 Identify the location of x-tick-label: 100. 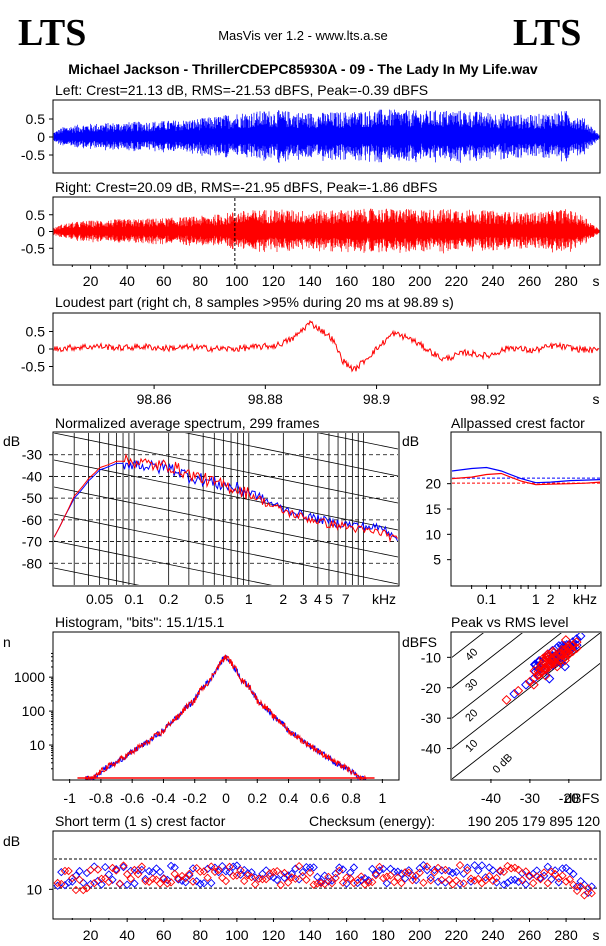
(237, 935).